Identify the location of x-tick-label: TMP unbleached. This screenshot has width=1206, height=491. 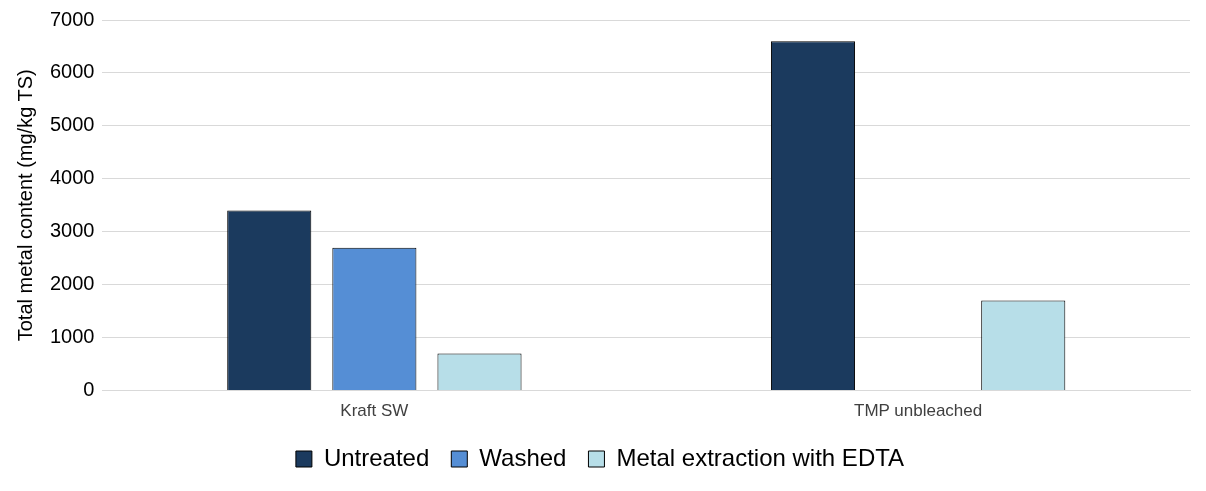
(918, 411).